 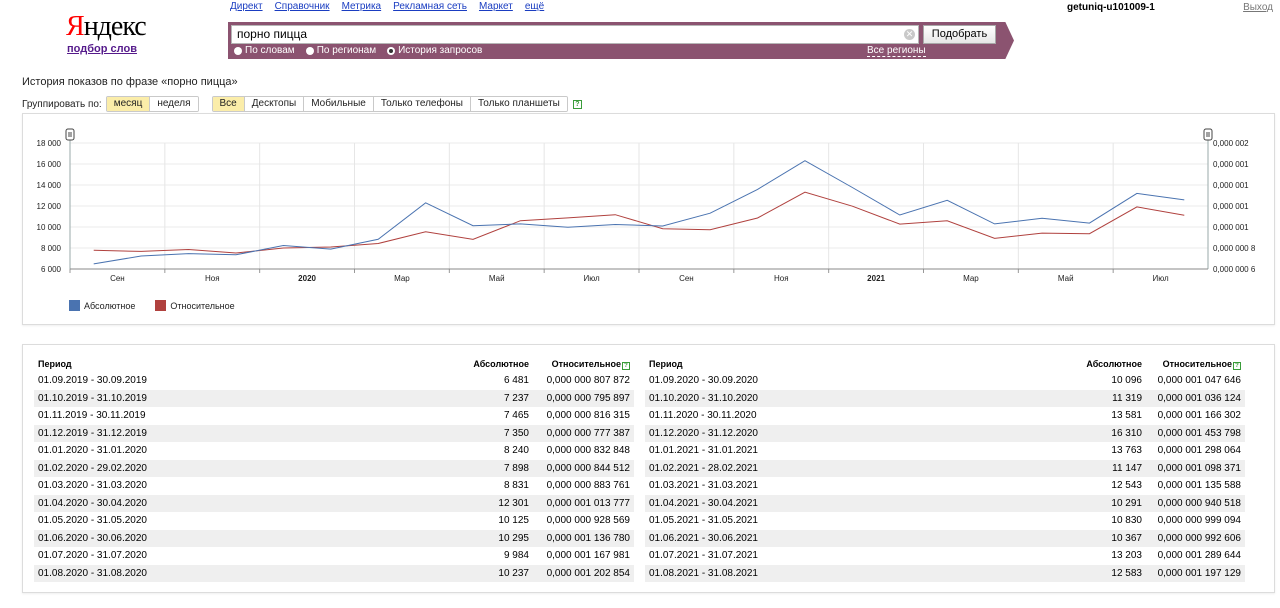 I want to click on submit-button: Подобрать, so click(x=959, y=34).